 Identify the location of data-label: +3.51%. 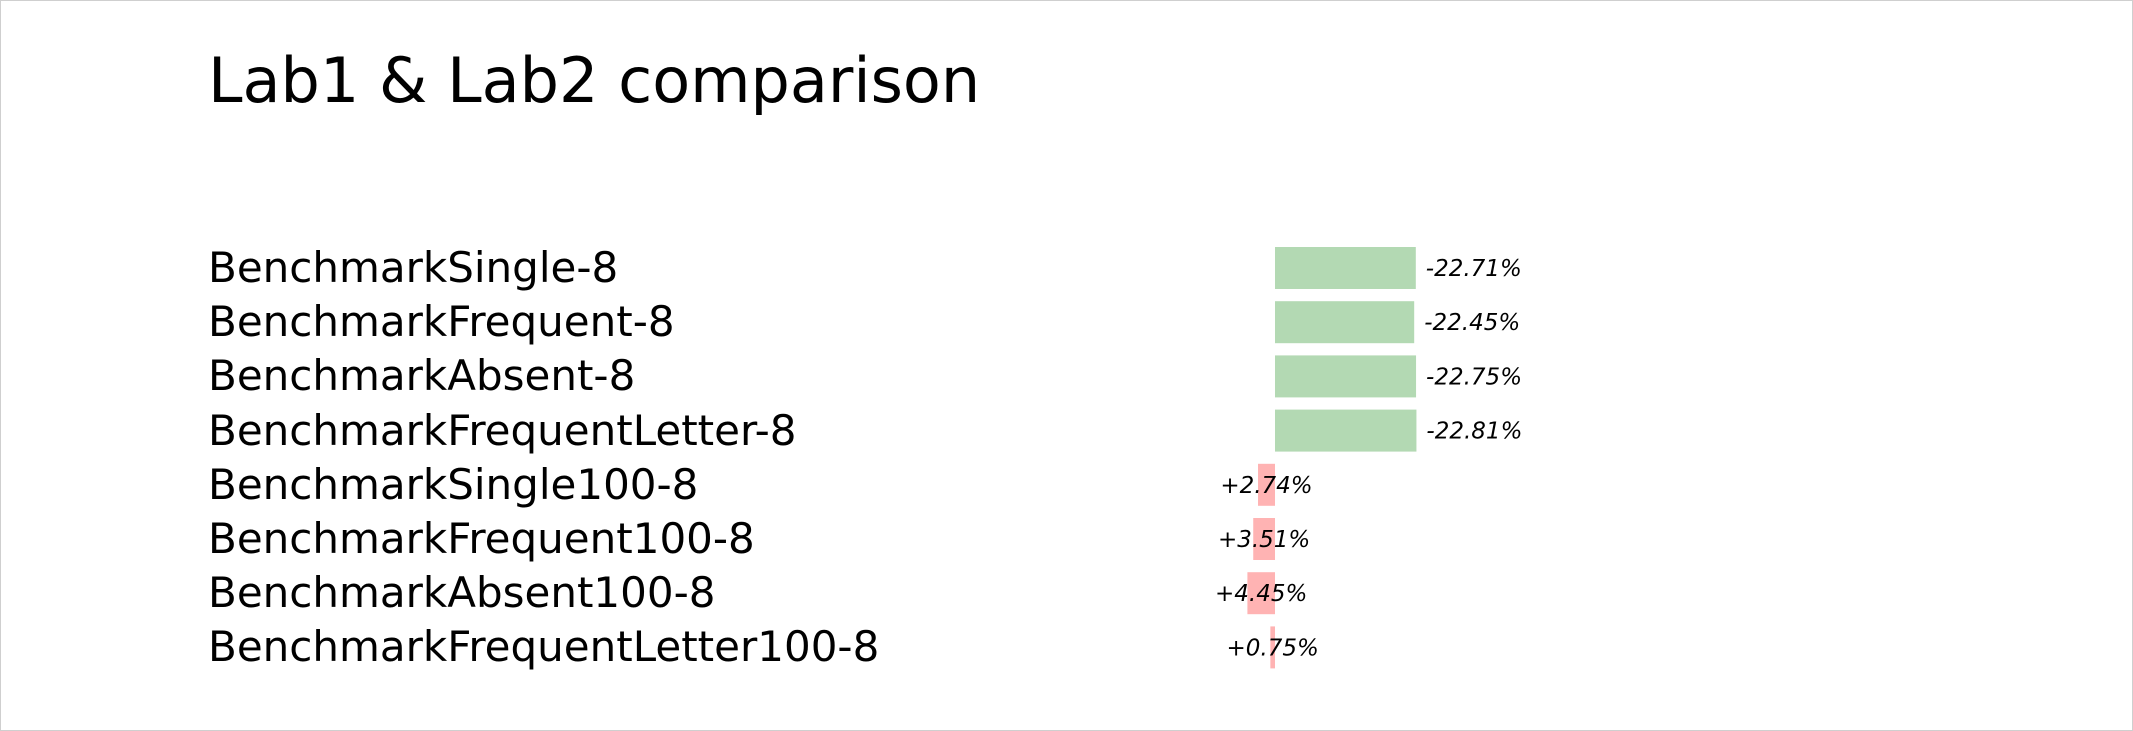
(1264, 540).